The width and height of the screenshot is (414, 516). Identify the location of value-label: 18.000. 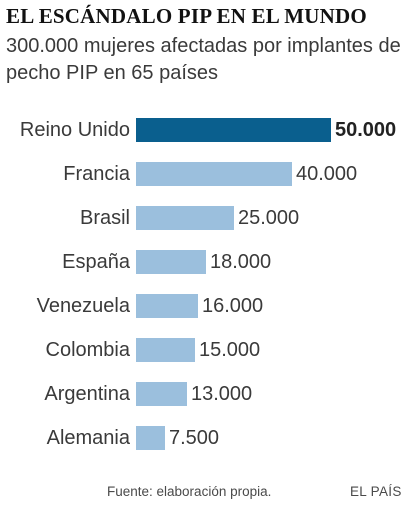
(241, 262).